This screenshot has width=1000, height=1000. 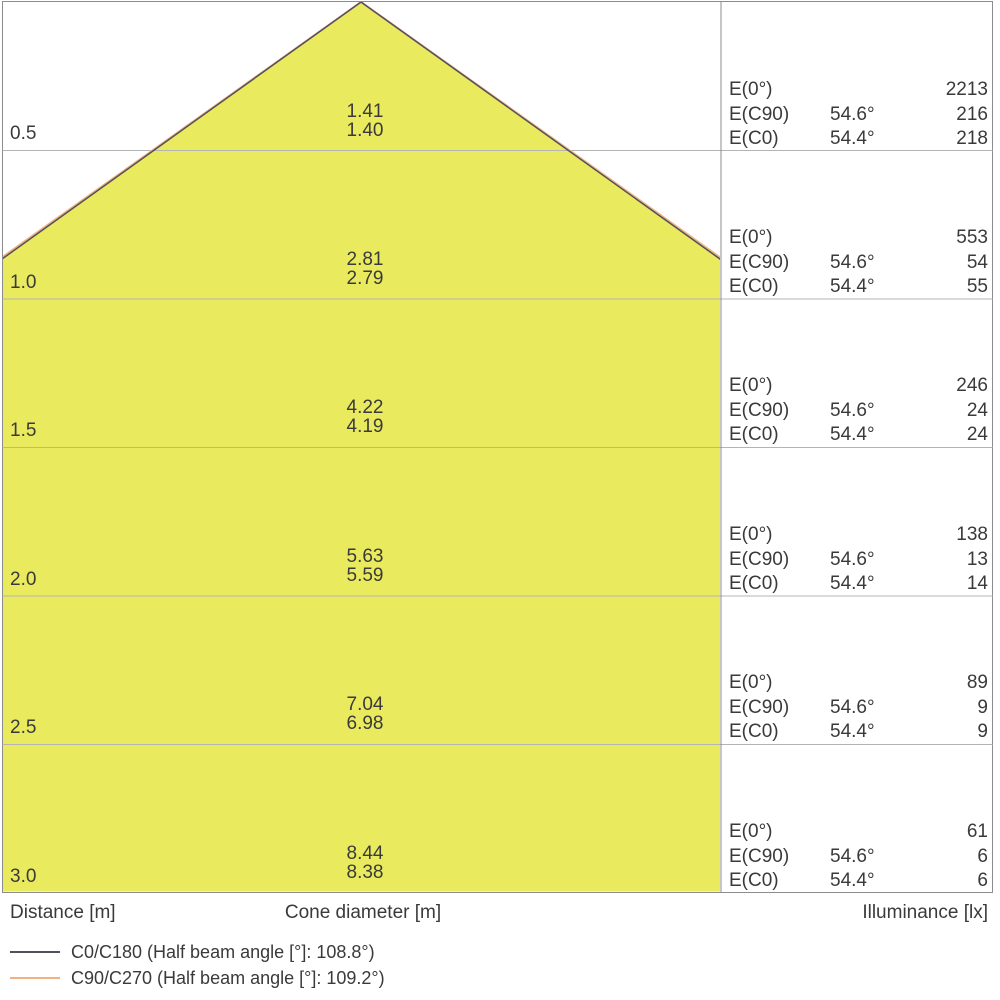 I want to click on illuminance-row: E(0°) 89 E(C90) 54.6° 9 E(C0) 54.4° 9, so click(x=856, y=708).